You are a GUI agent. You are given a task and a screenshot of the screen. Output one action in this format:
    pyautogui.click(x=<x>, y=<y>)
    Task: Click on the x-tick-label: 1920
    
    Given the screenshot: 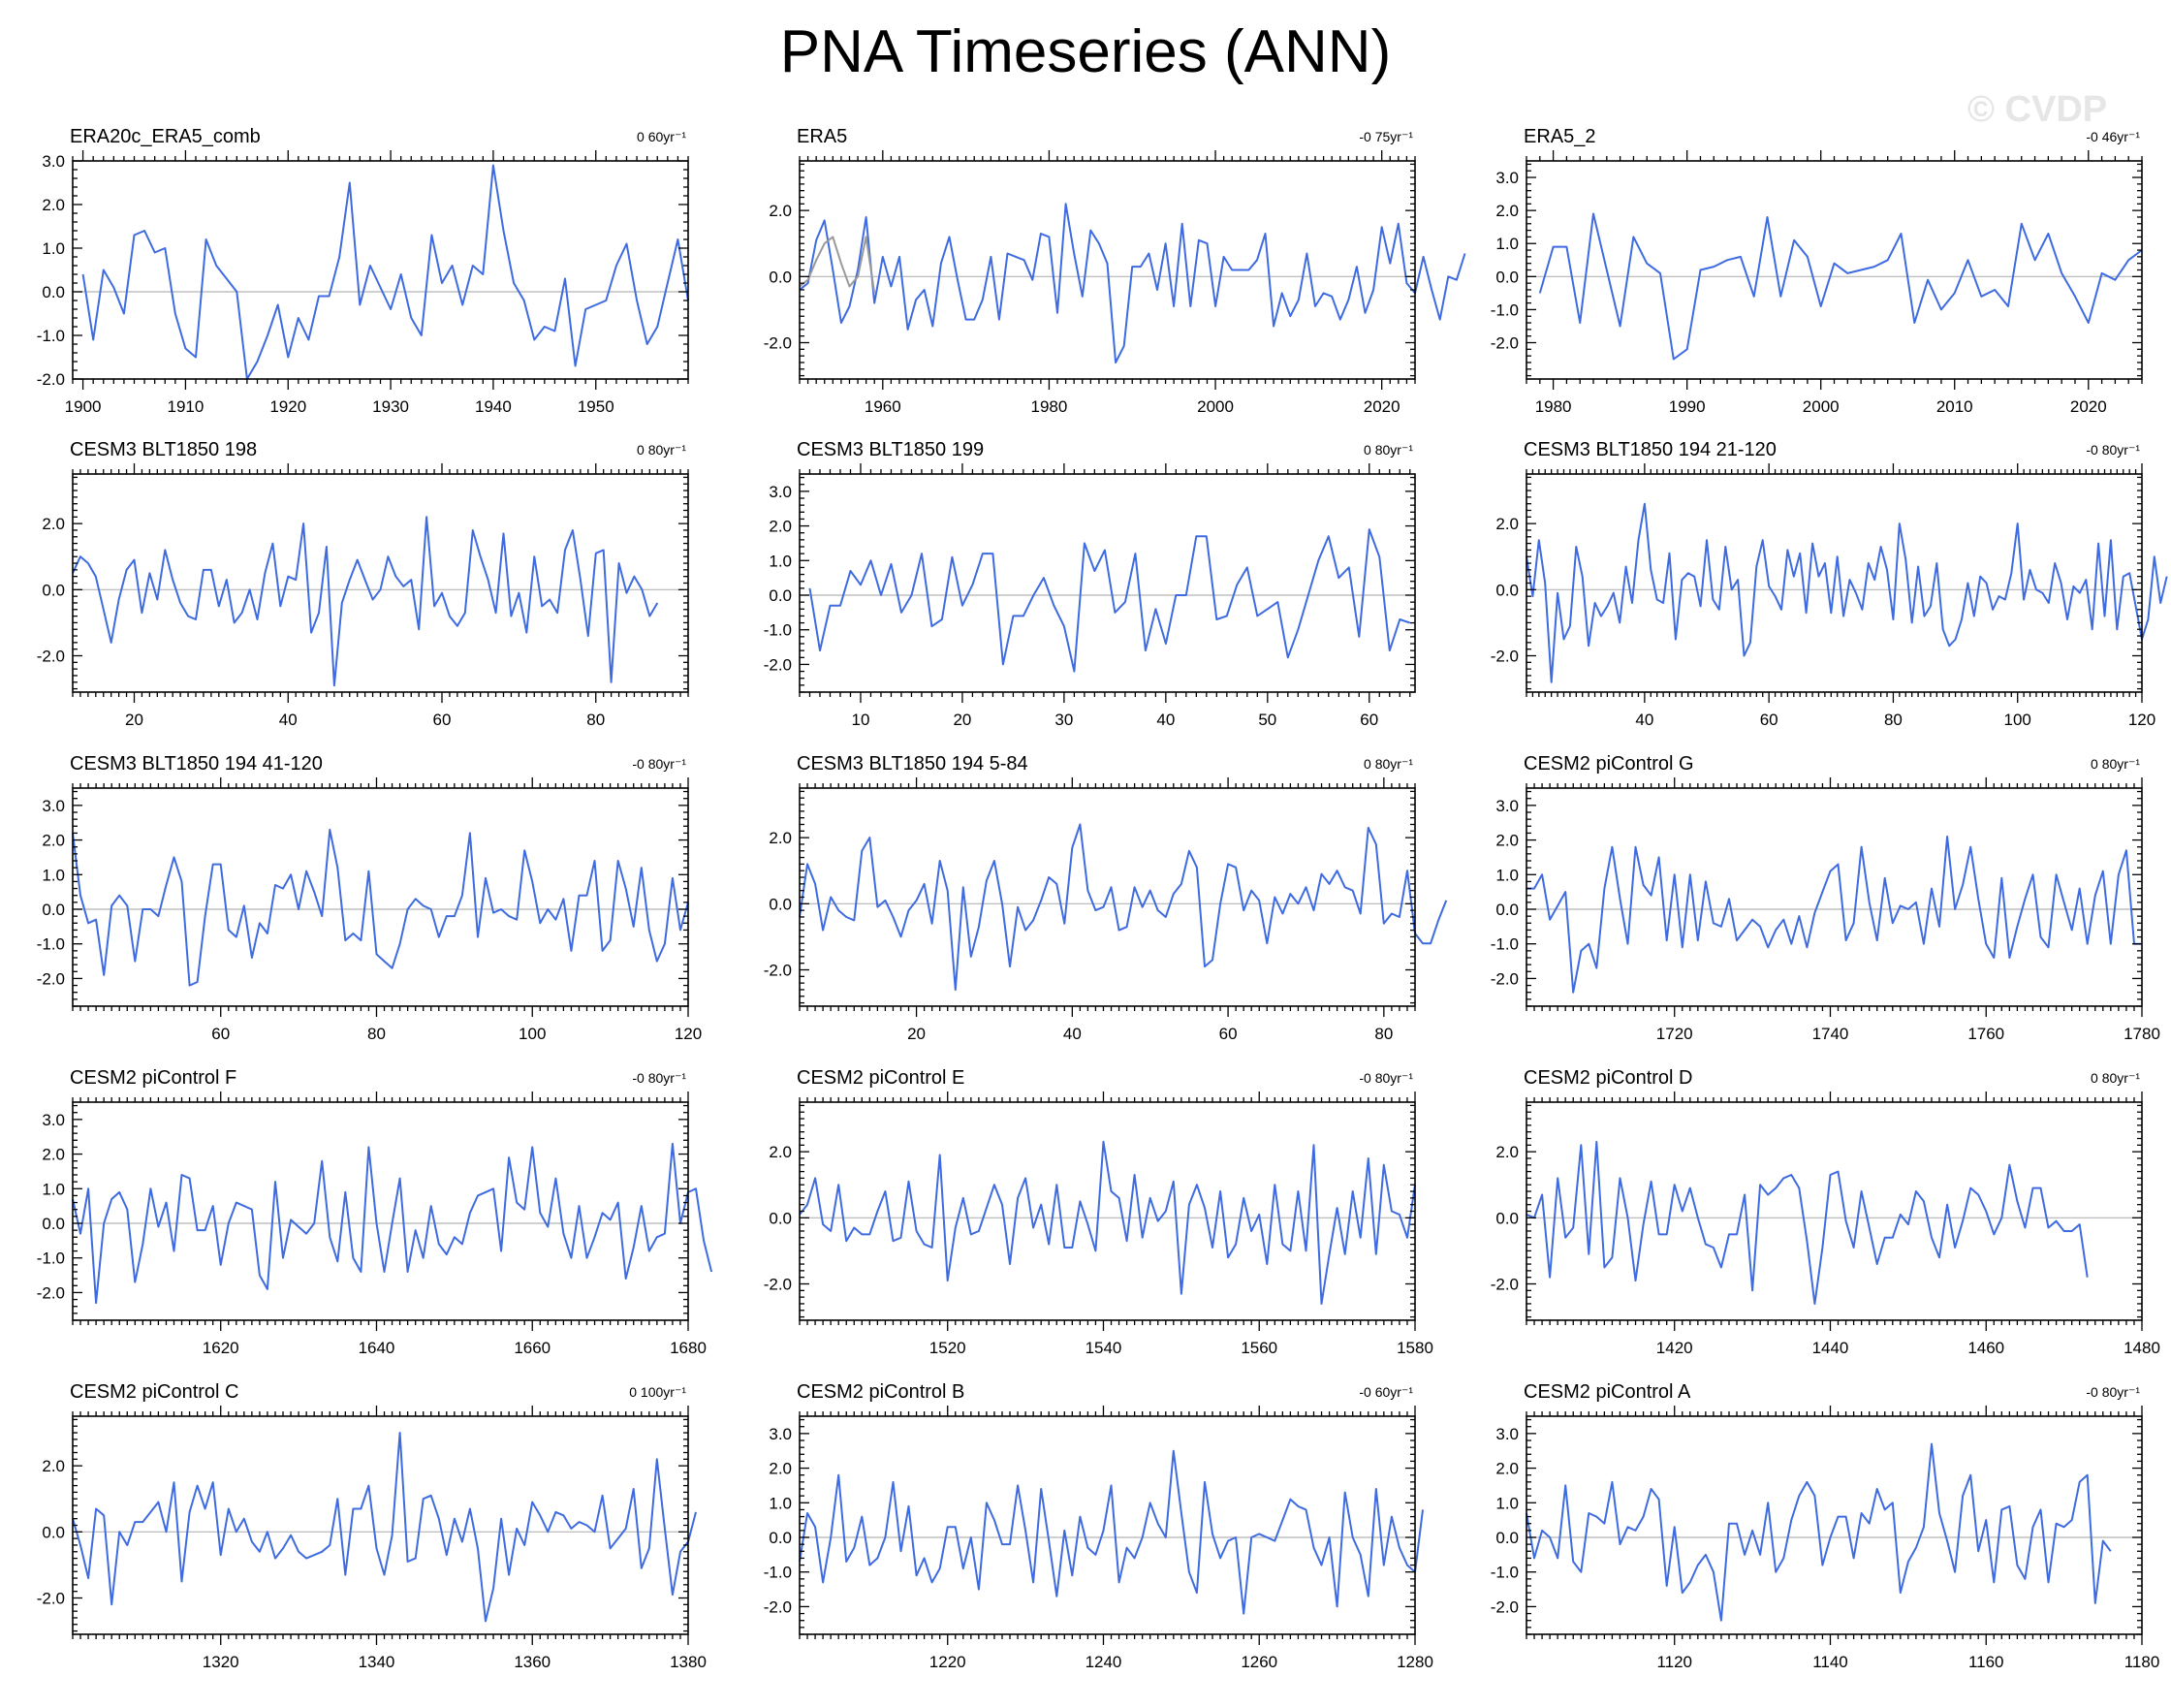 What is the action you would take?
    pyautogui.click(x=287, y=406)
    